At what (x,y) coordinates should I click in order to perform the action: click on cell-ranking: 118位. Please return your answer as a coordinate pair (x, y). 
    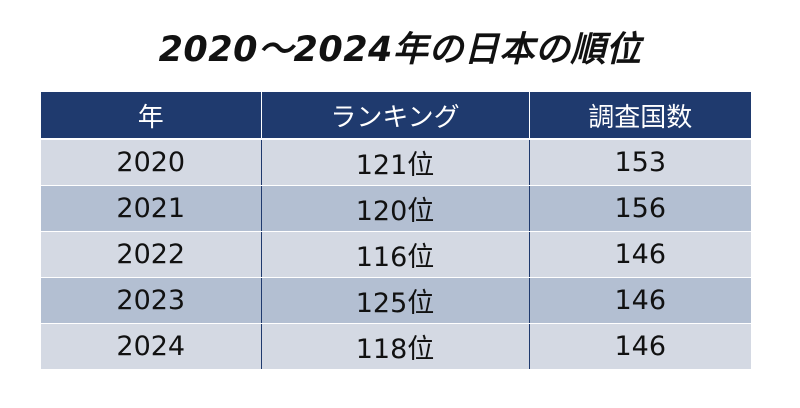
    Looking at the image, I should click on (395, 346).